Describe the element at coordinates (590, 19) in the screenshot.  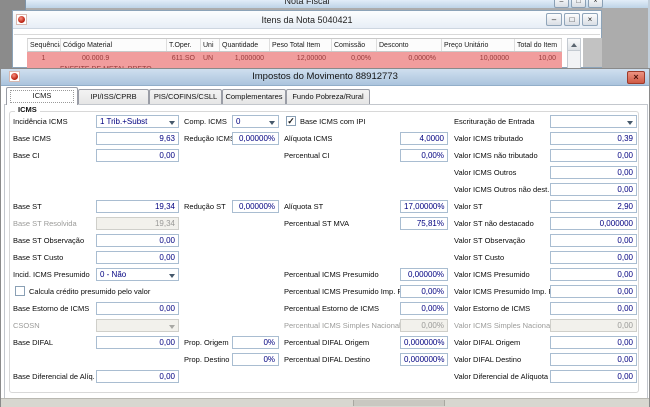
I see `items-close-button: ×` at that location.